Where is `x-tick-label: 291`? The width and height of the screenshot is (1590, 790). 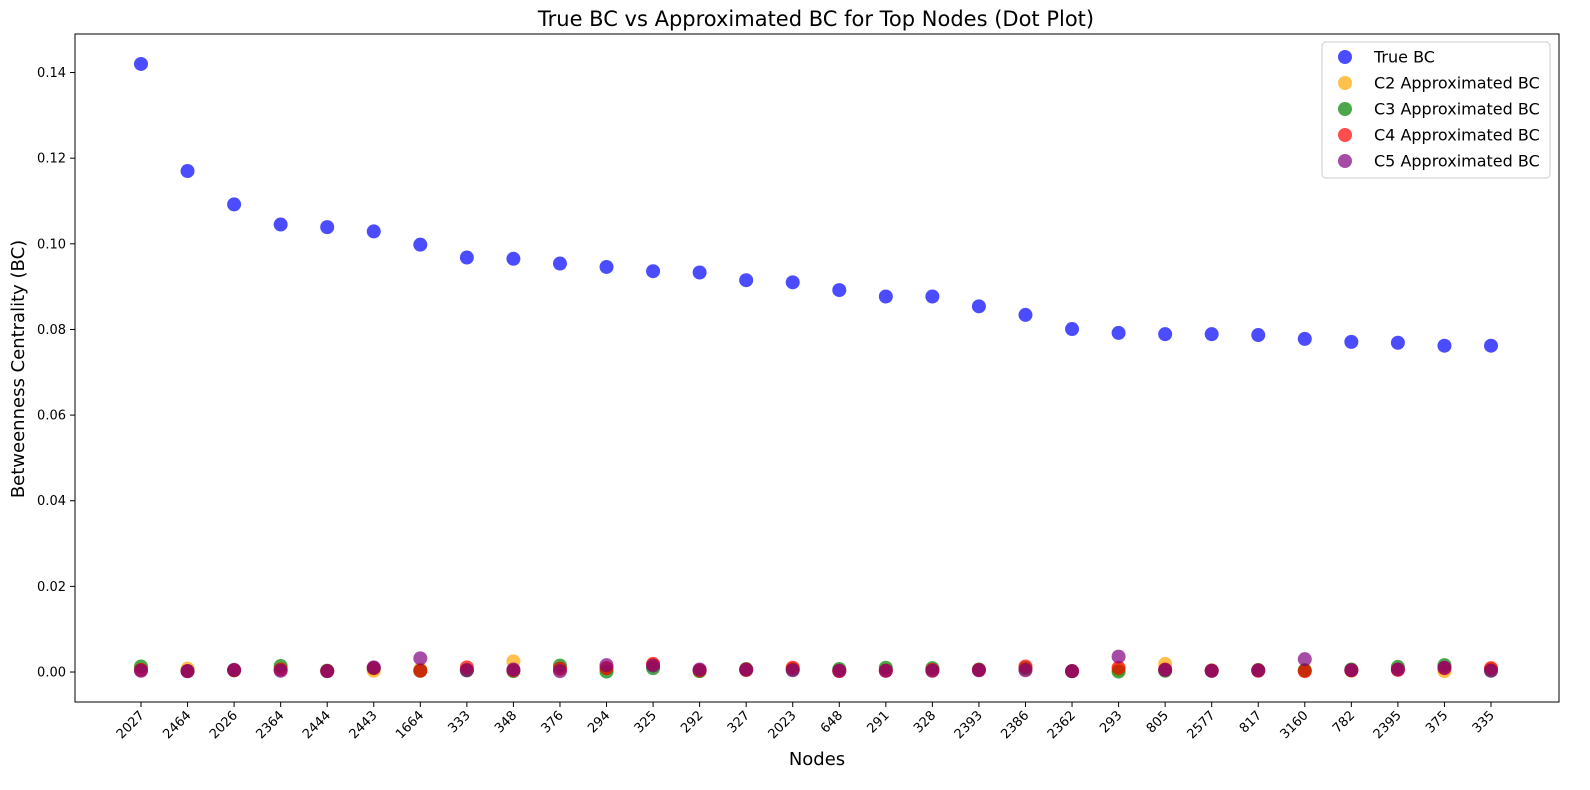
x-tick-label: 291 is located at coordinates (878, 722).